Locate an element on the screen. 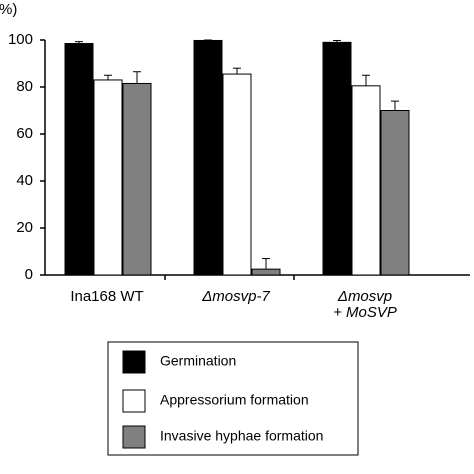 Image resolution: width=474 pixels, height=474 pixels. x-tick-label: + MoSVP is located at coordinates (365, 312).